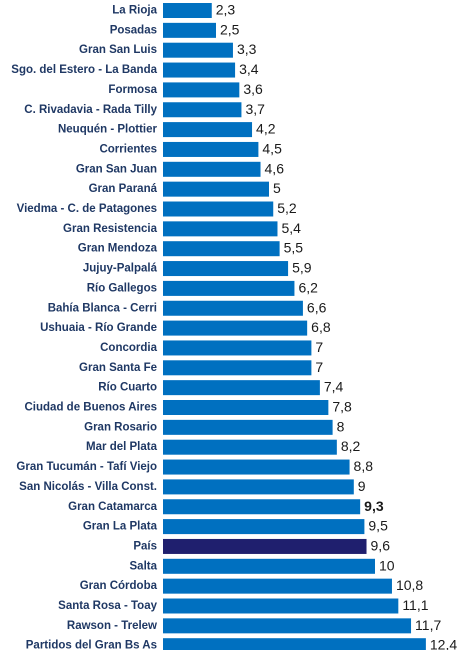  Describe the element at coordinates (116, 169) in the screenshot. I see `category-label: Gran San Juan` at that location.